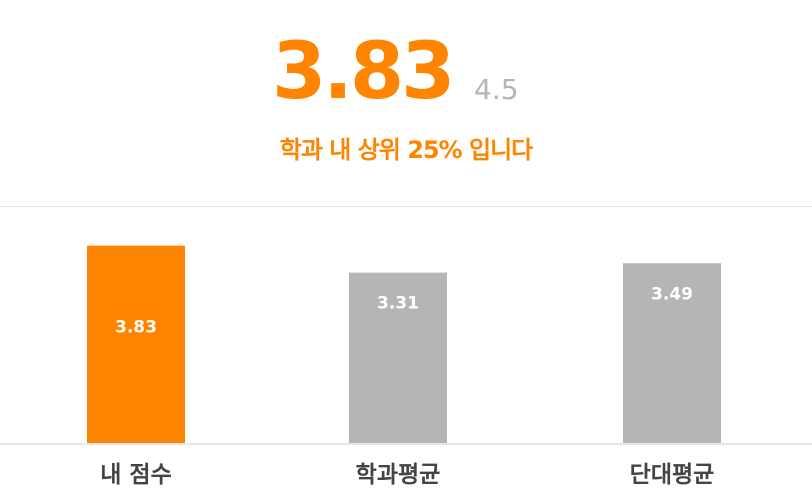 This screenshot has height=494, width=812. Describe the element at coordinates (363, 72) in the screenshot. I see `my-gpa-score: 3.83` at that location.